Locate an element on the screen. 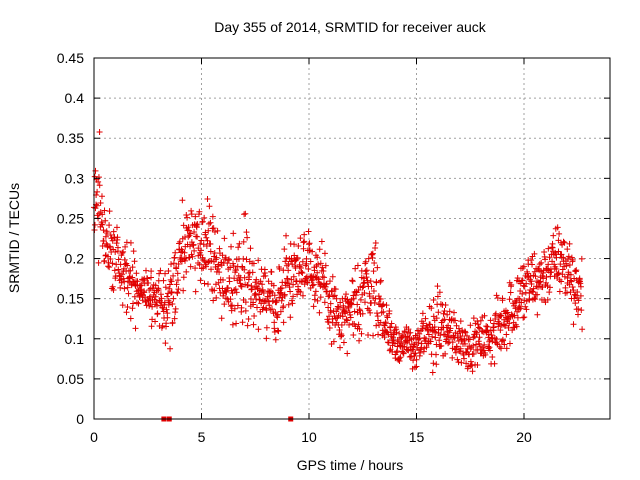  x-tick-label: 20 is located at coordinates (524, 437).